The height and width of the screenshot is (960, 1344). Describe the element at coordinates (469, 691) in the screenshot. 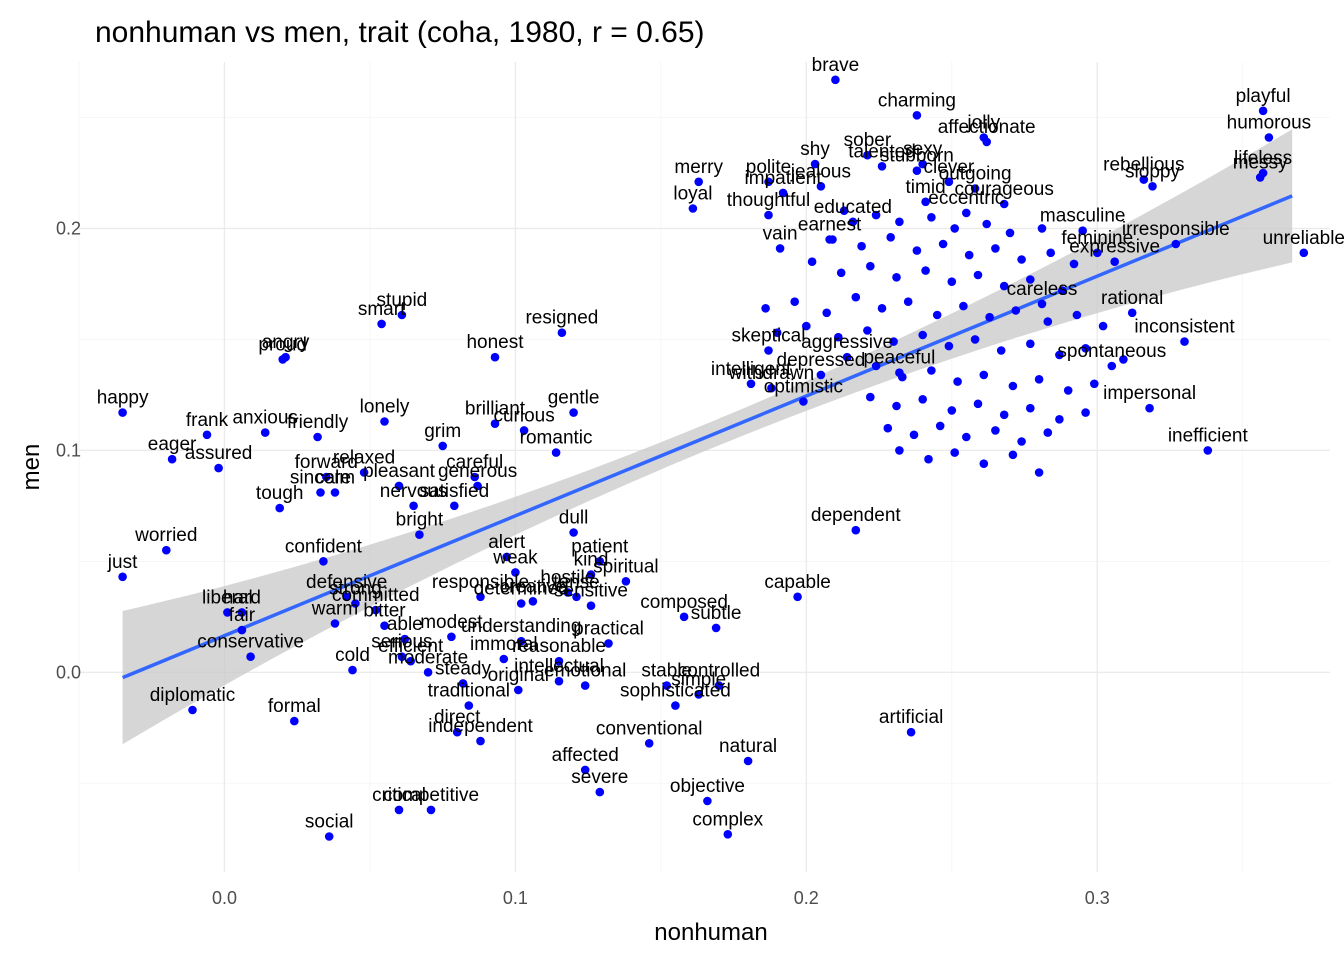

I see `point-label: traditional` at that location.